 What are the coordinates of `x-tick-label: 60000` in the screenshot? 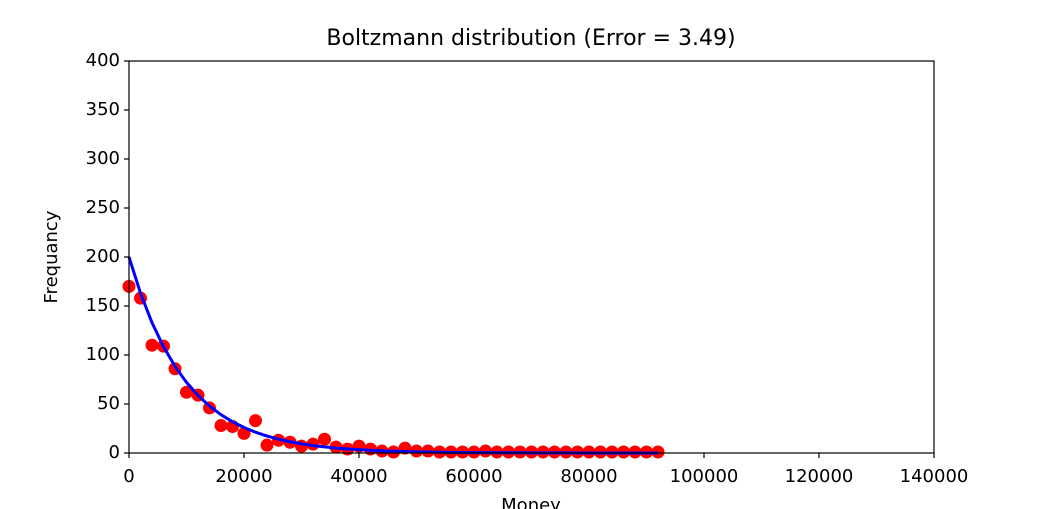 It's located at (473, 476).